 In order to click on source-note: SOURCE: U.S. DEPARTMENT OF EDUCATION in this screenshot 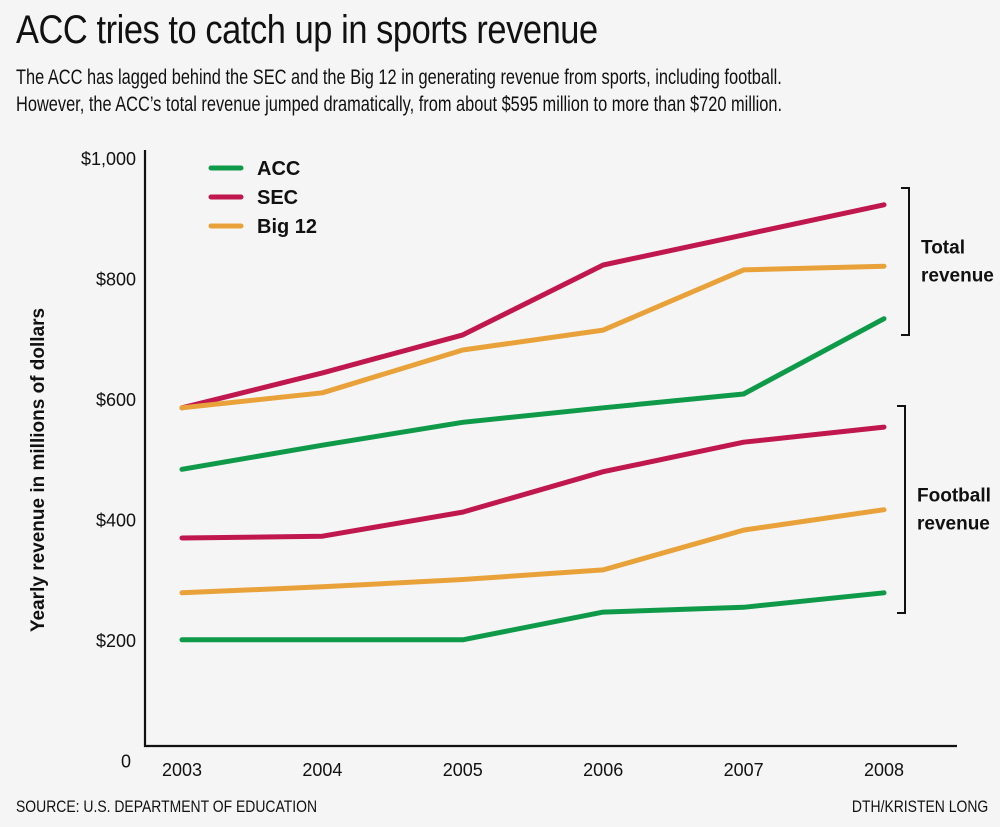, I will do `click(167, 806)`.